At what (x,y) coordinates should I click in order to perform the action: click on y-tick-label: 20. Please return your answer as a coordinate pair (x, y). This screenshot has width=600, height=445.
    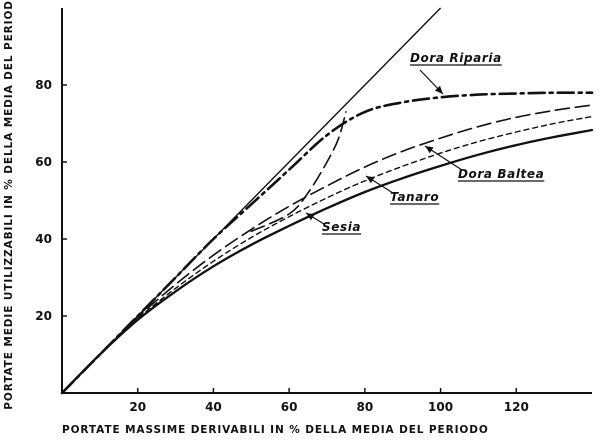
    Looking at the image, I should click on (43, 316).